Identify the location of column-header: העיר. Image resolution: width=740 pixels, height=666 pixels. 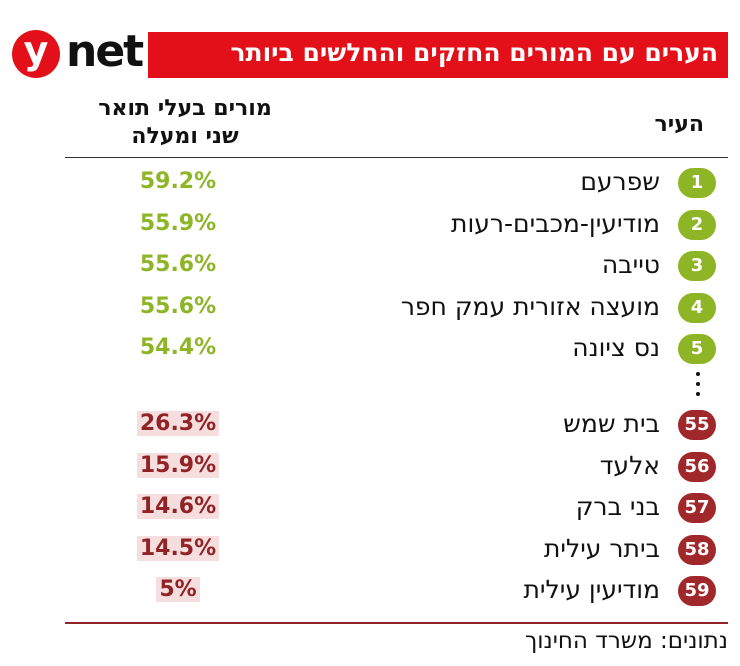
(679, 124).